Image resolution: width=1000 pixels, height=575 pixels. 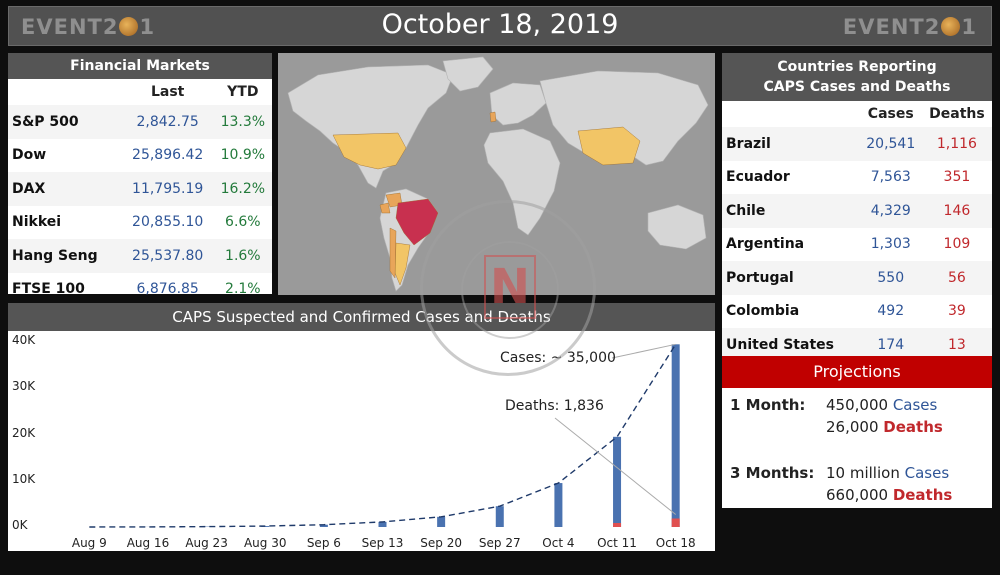 I want to click on country-cases: 174, so click(x=891, y=344).